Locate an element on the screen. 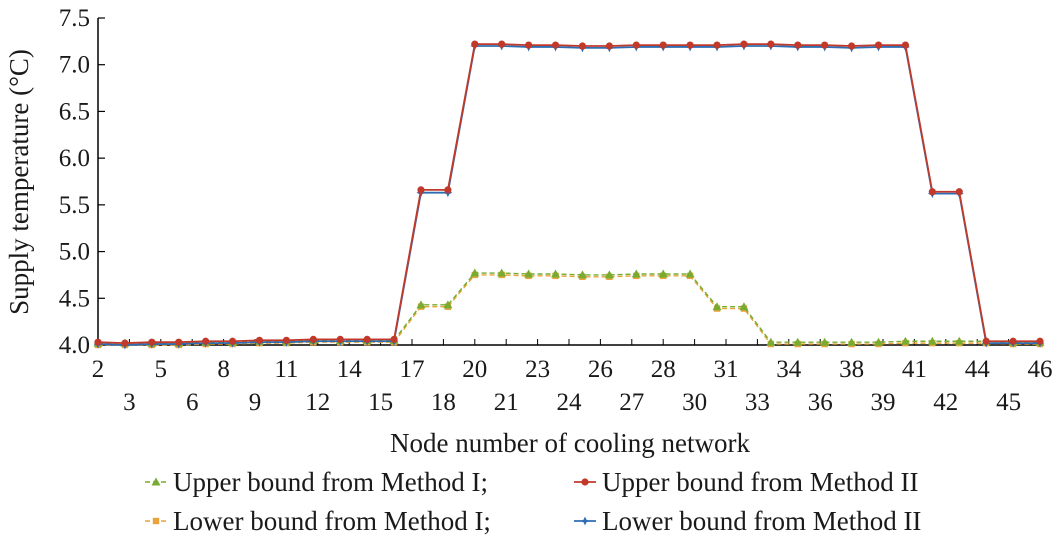  x-tick-label: 8 is located at coordinates (223, 369).